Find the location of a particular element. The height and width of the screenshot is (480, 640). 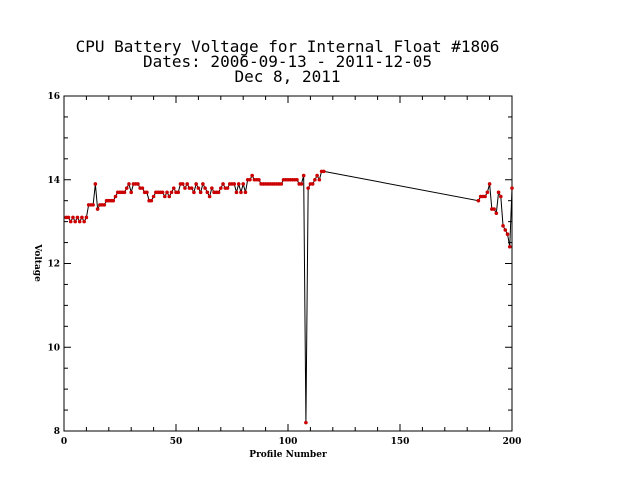

y-tick-label: 8 is located at coordinates (57, 432).